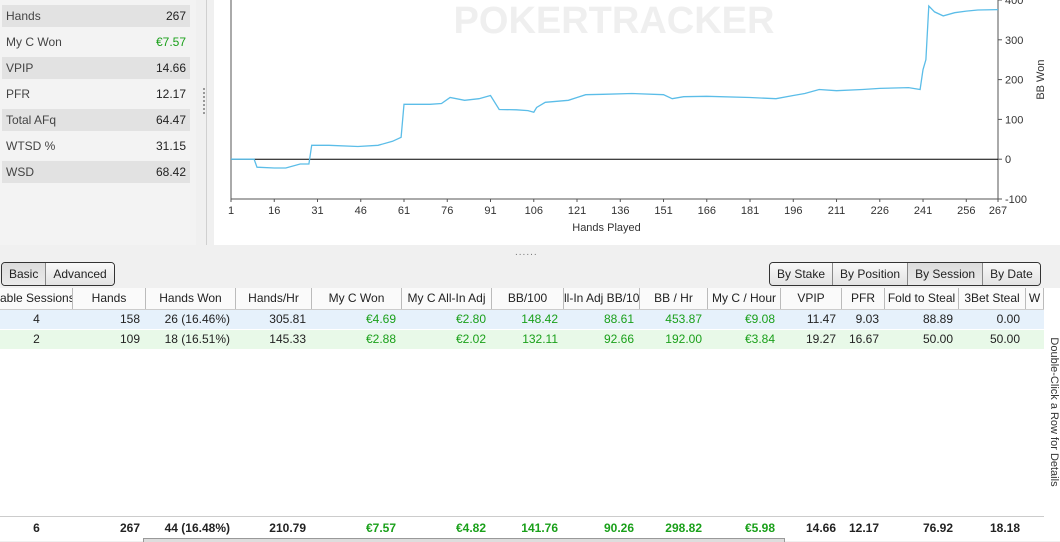  Describe the element at coordinates (36, 298) in the screenshot. I see `column-header: able Sessions` at that location.